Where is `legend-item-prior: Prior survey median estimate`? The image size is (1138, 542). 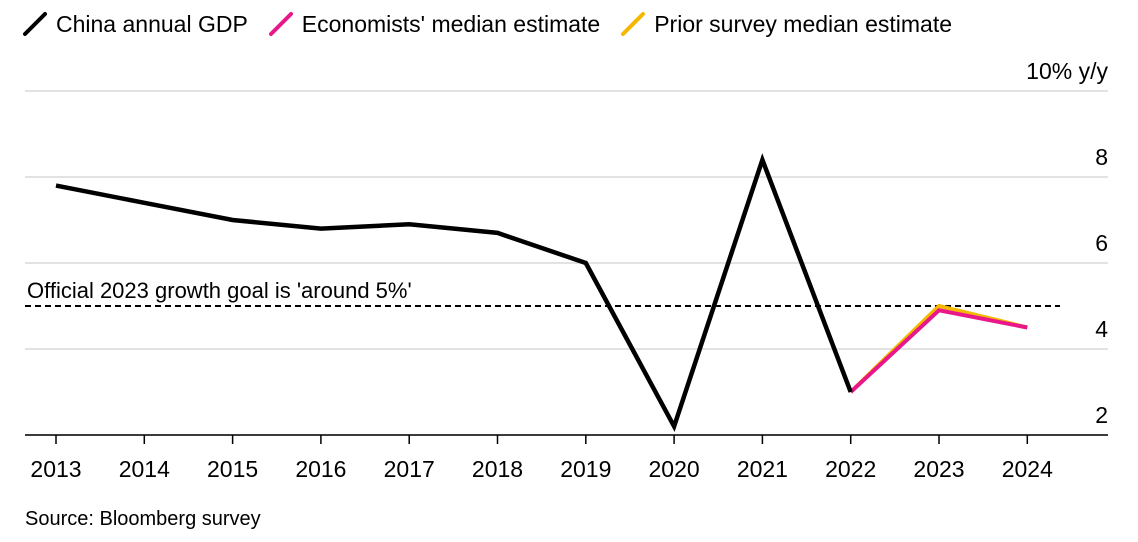 legend-item-prior: Prior survey median estimate is located at coordinates (786, 24).